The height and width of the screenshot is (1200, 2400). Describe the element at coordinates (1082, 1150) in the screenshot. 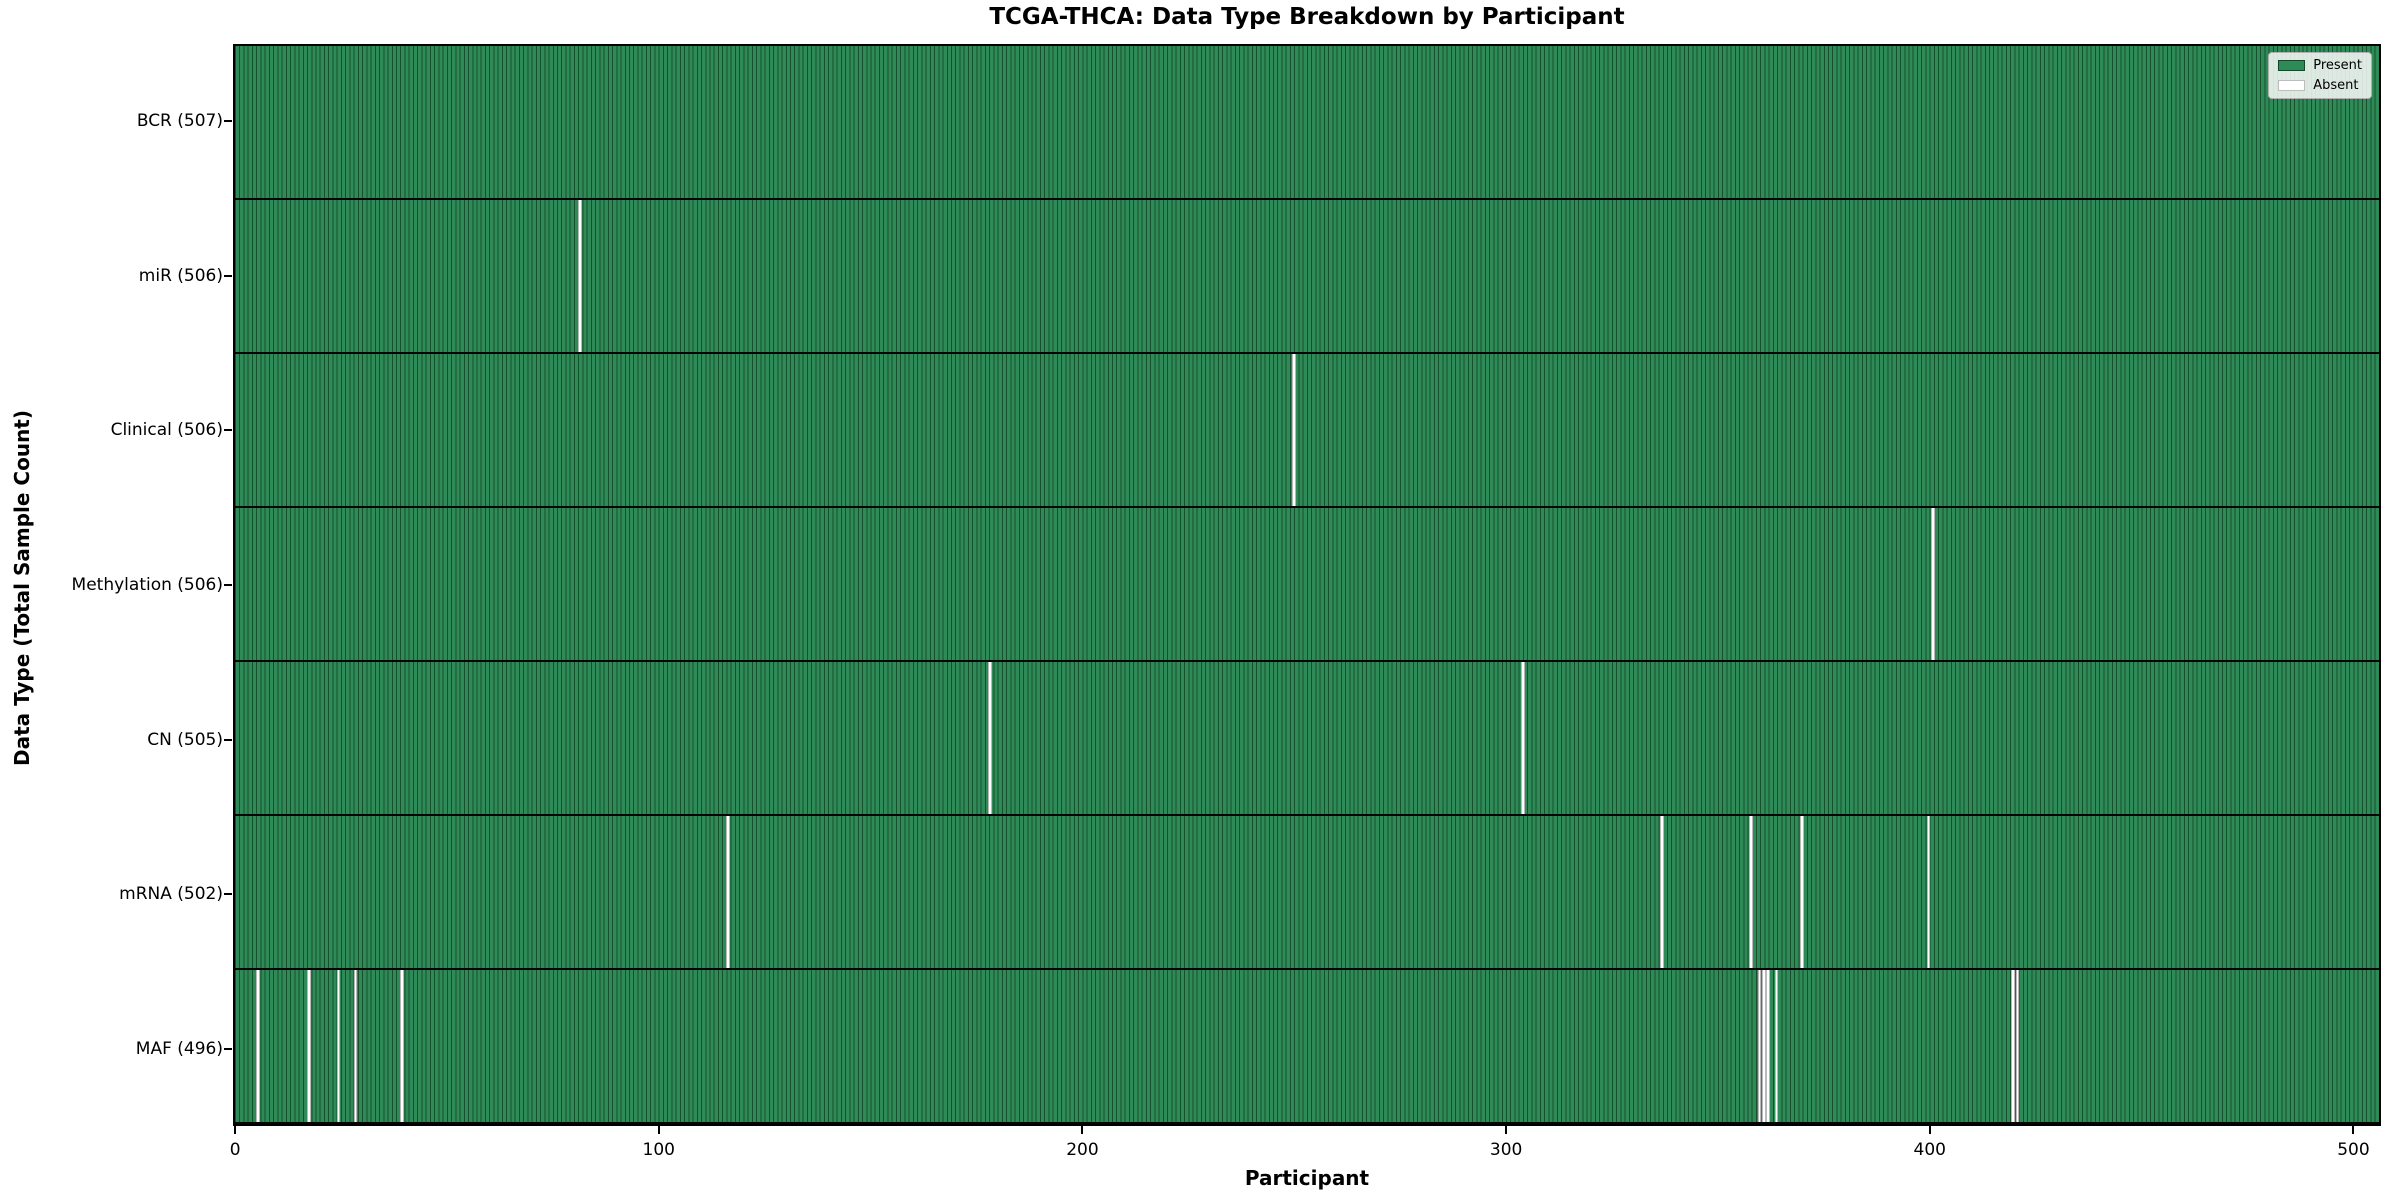

I see `x-tick-label-200: 200` at that location.